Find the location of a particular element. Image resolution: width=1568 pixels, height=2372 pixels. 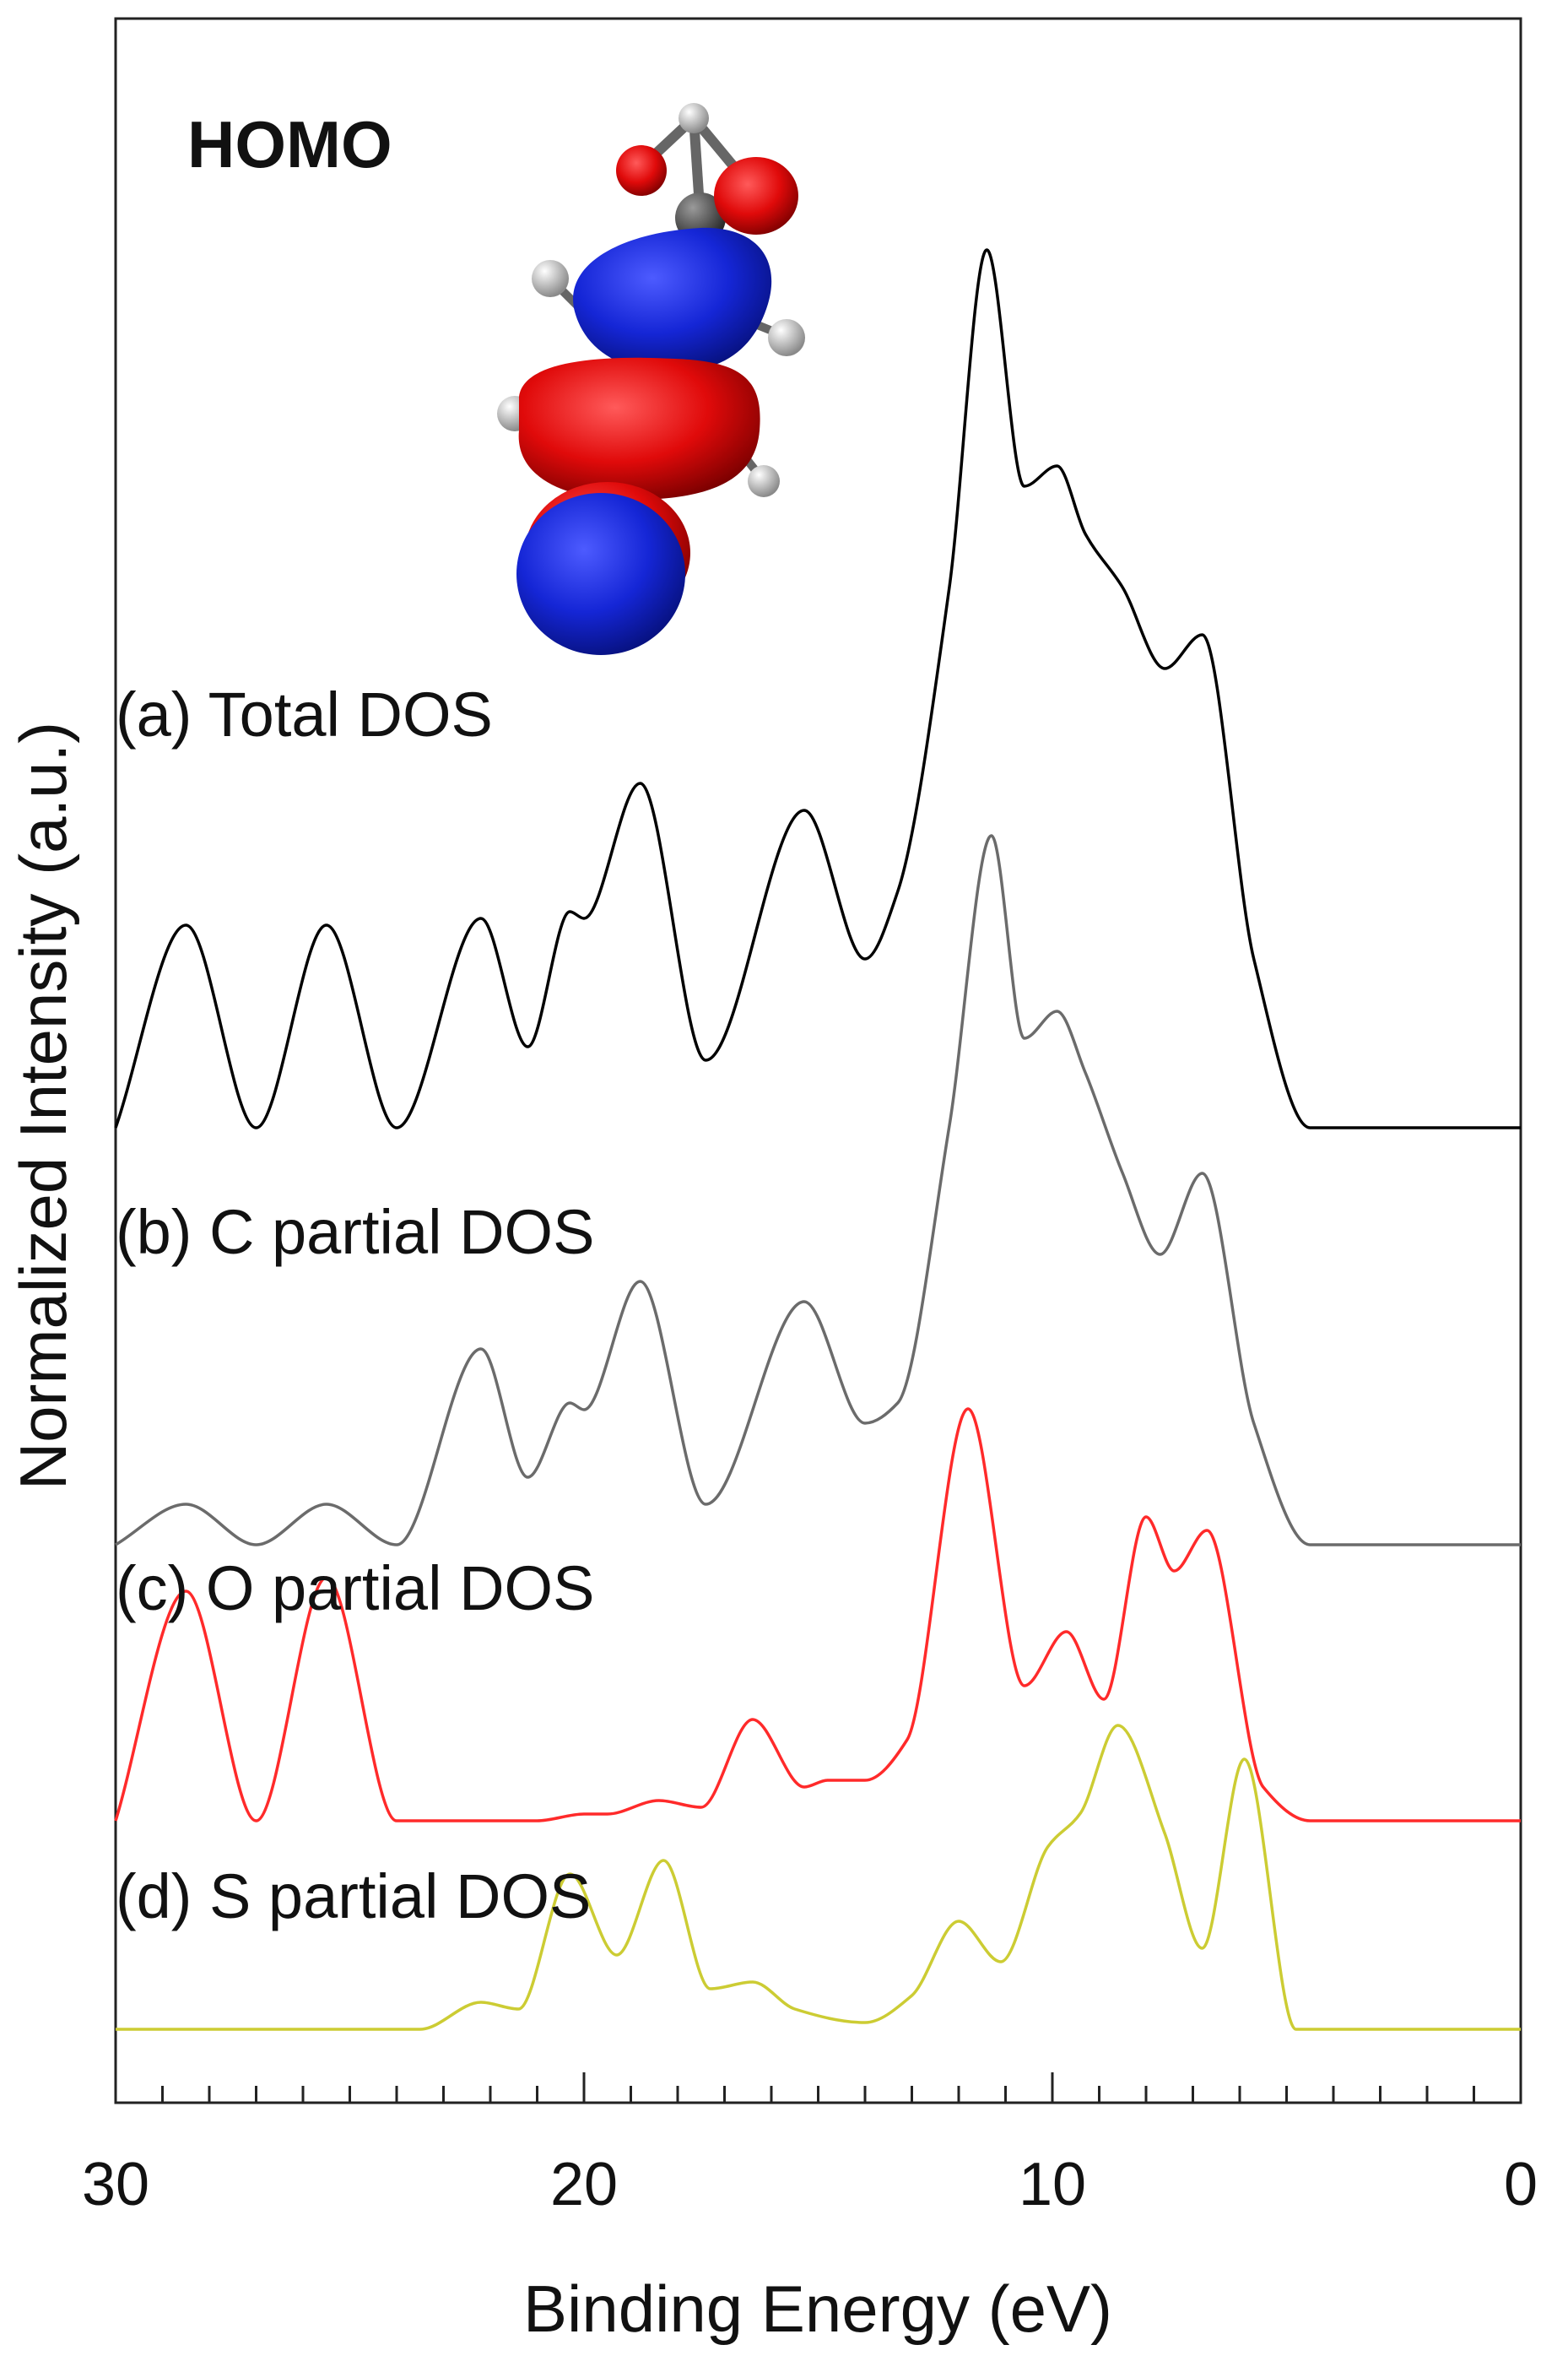

x-tick-label: 0 is located at coordinates (1521, 2184).